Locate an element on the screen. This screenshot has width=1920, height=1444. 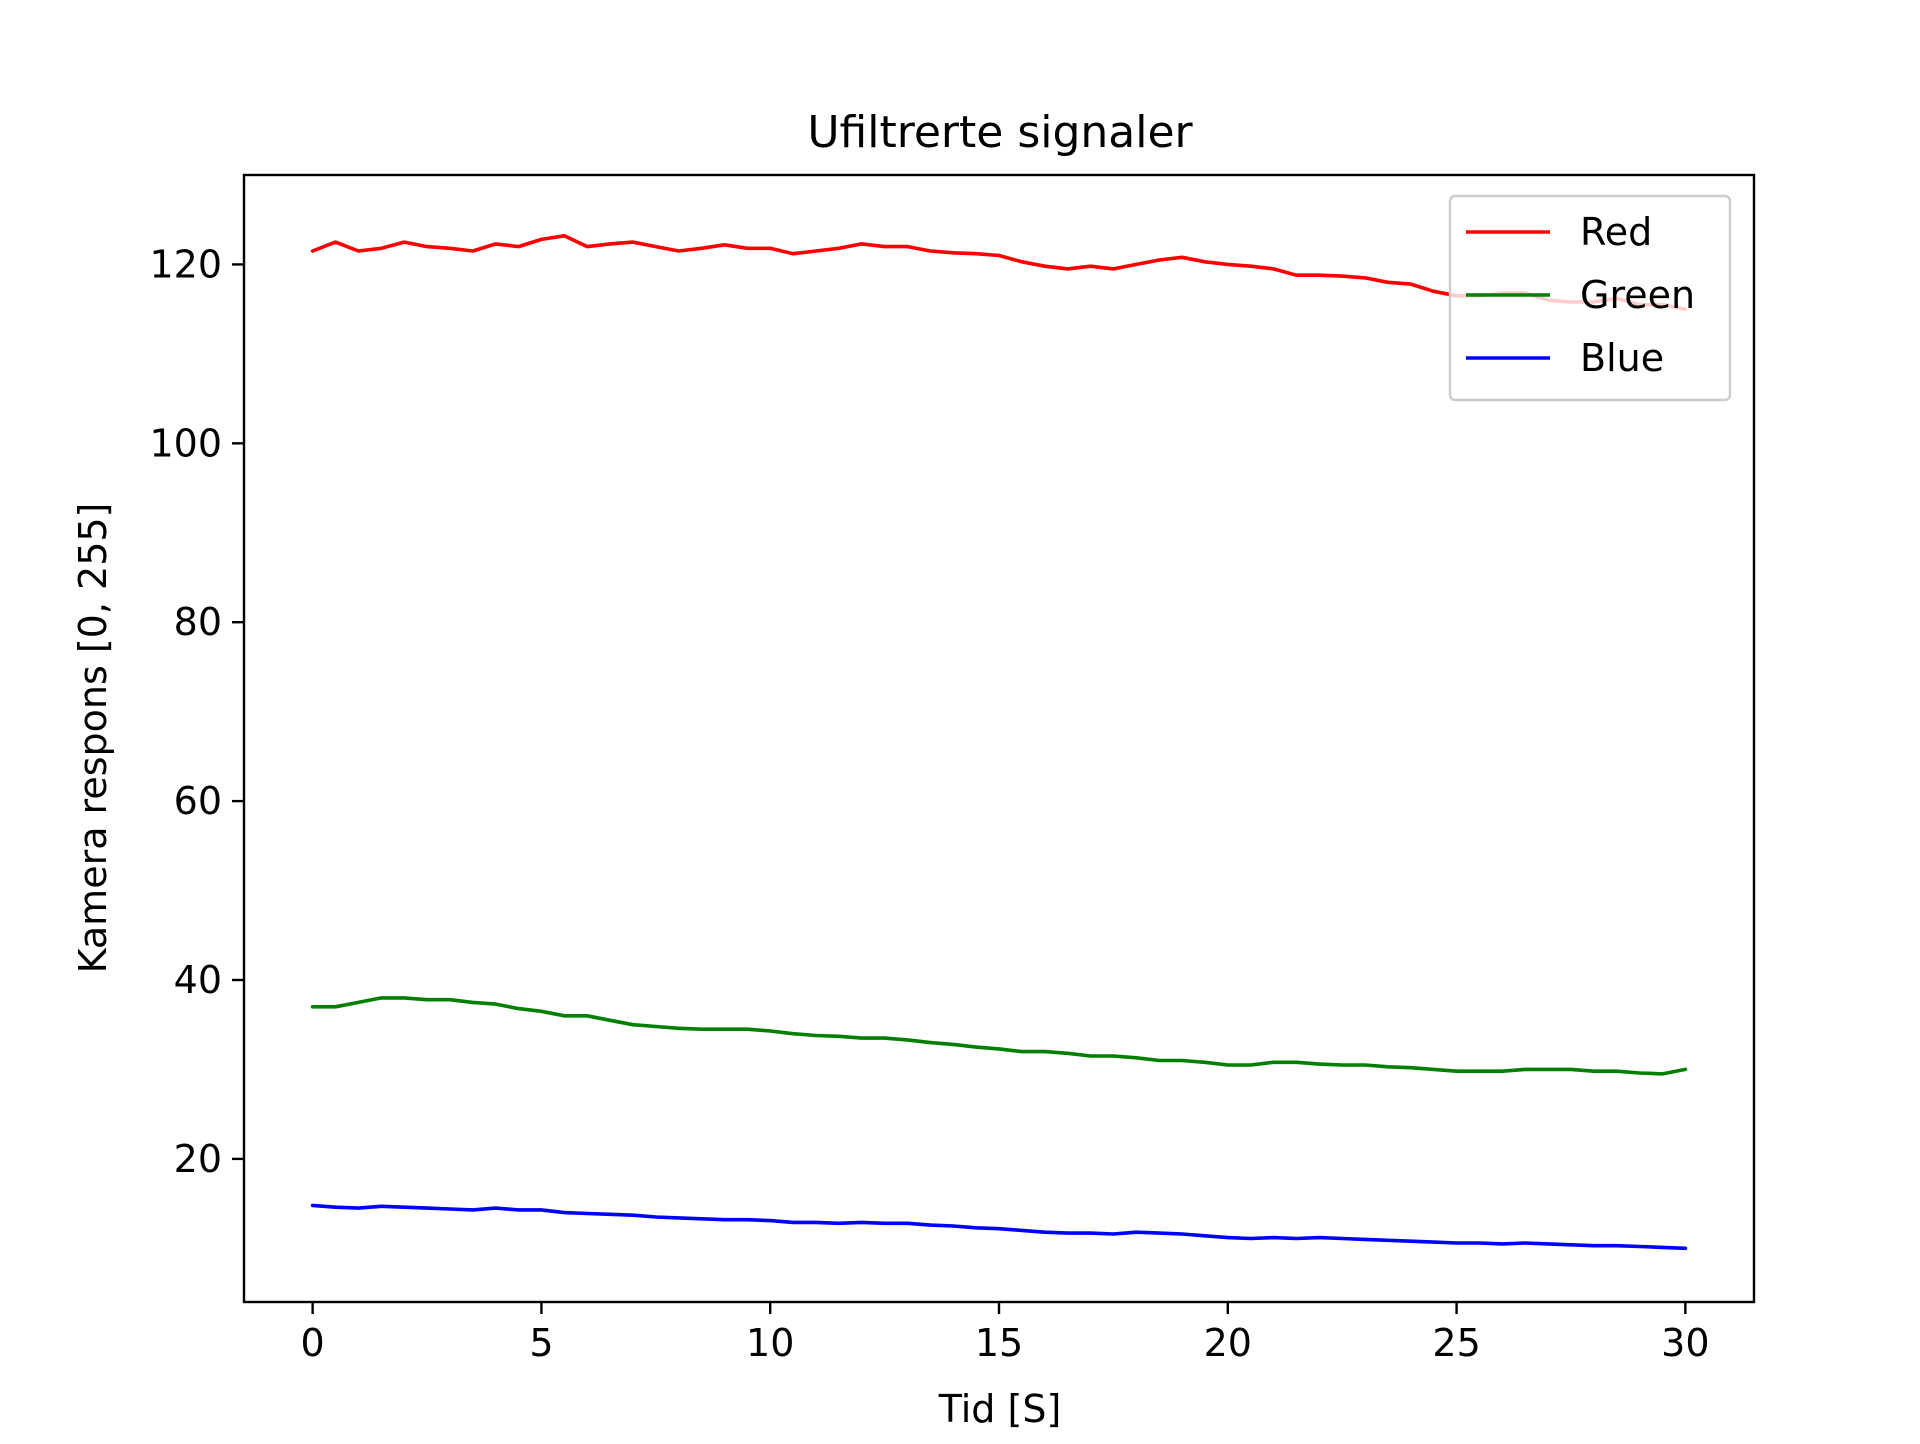
series-line-blue is located at coordinates (999, 1227).